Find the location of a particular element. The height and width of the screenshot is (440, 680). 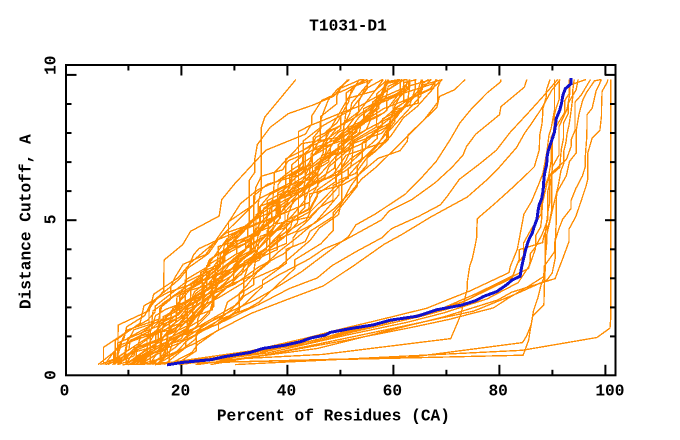

svg-text: 40 is located at coordinates (286, 391).